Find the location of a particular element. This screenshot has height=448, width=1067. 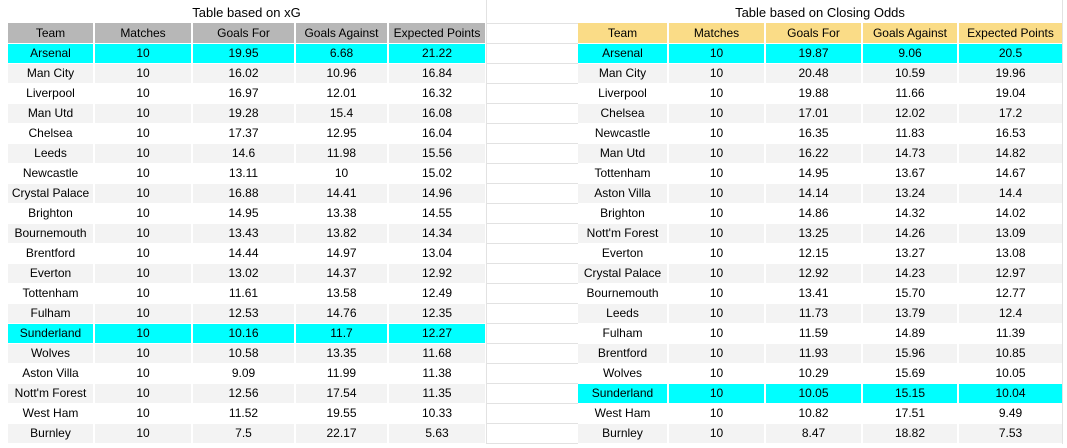

cell-team: Brighton is located at coordinates (51, 213).